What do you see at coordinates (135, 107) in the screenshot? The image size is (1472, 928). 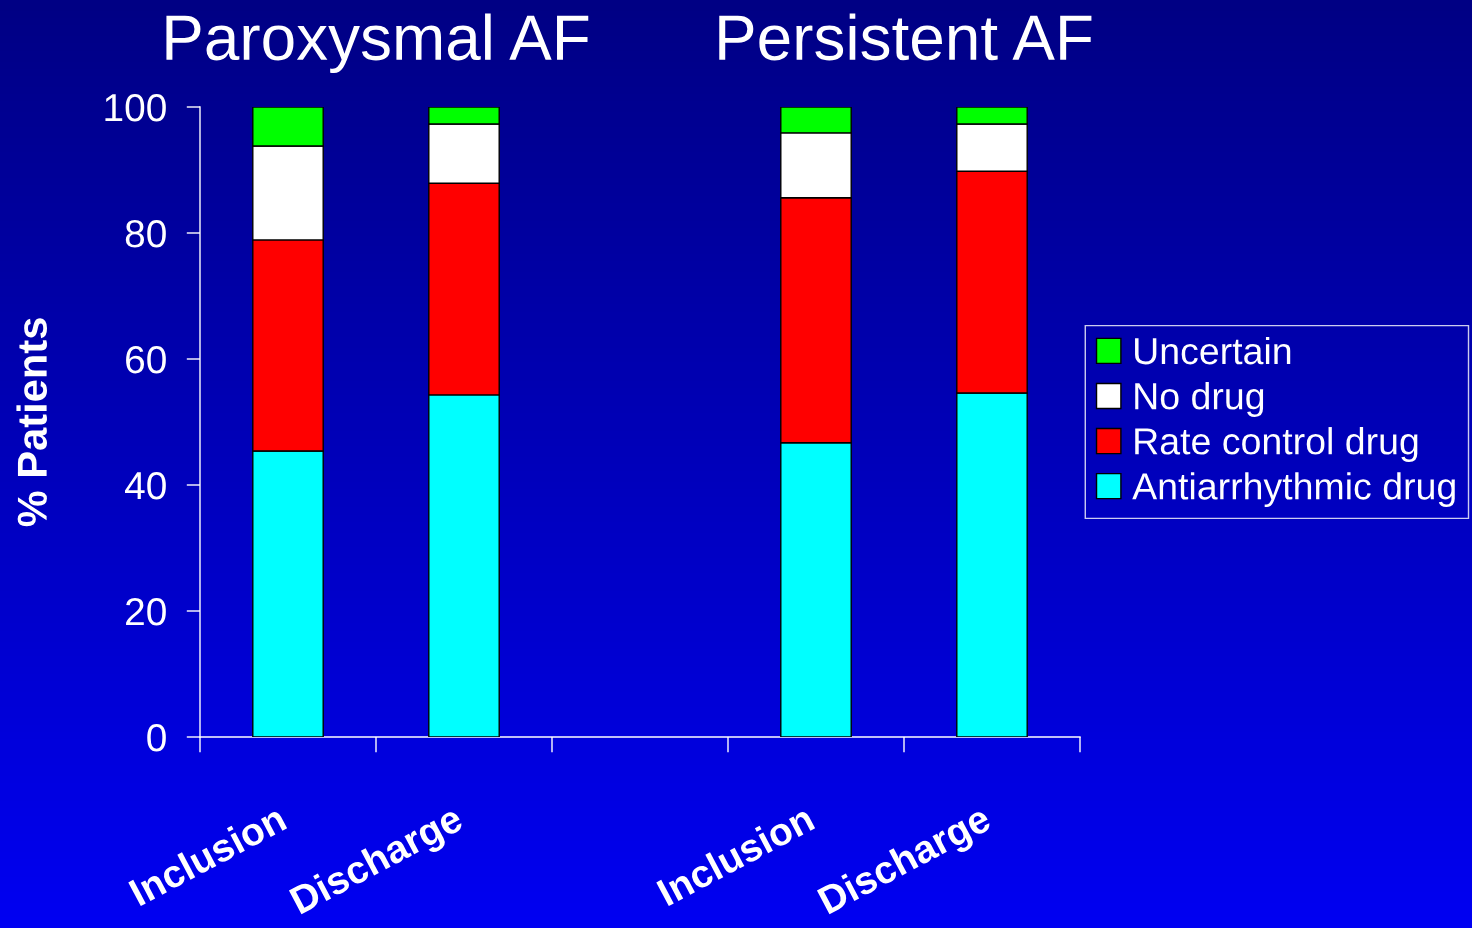 I see `y-tick-label: 100` at bounding box center [135, 107].